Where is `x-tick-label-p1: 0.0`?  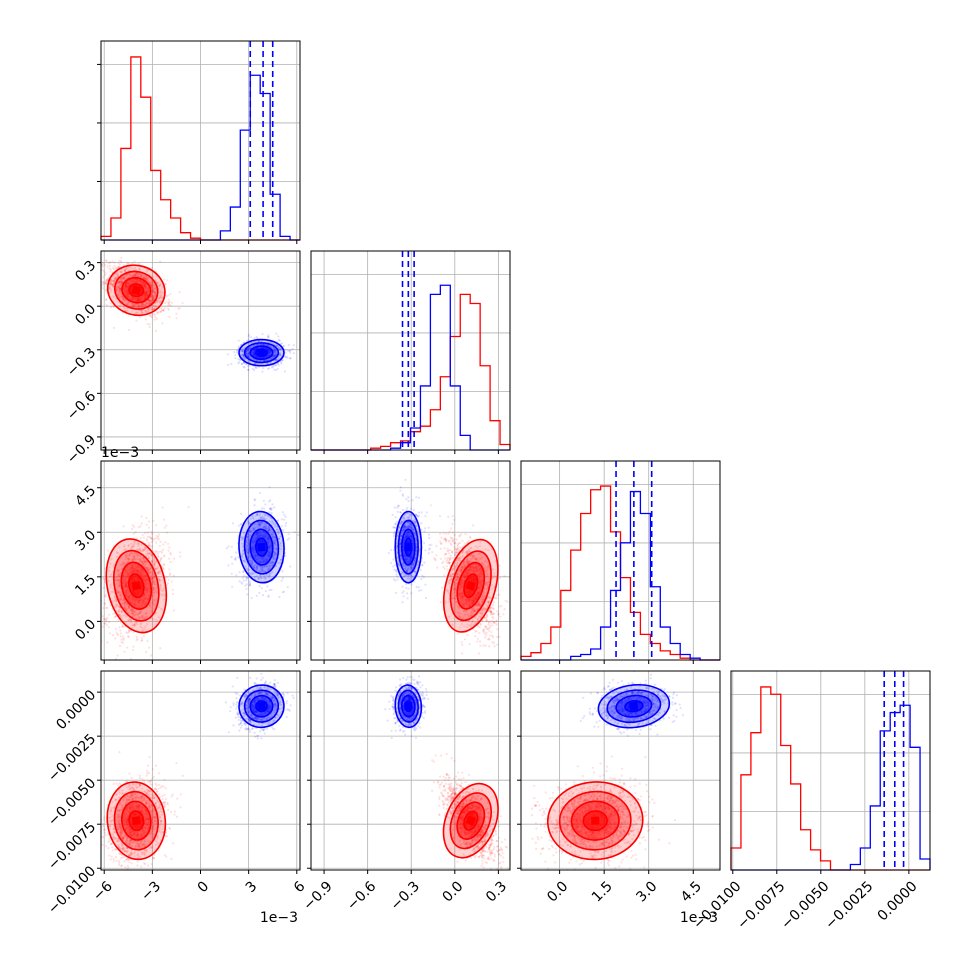 x-tick-label-p1: 0.0 is located at coordinates (452, 891).